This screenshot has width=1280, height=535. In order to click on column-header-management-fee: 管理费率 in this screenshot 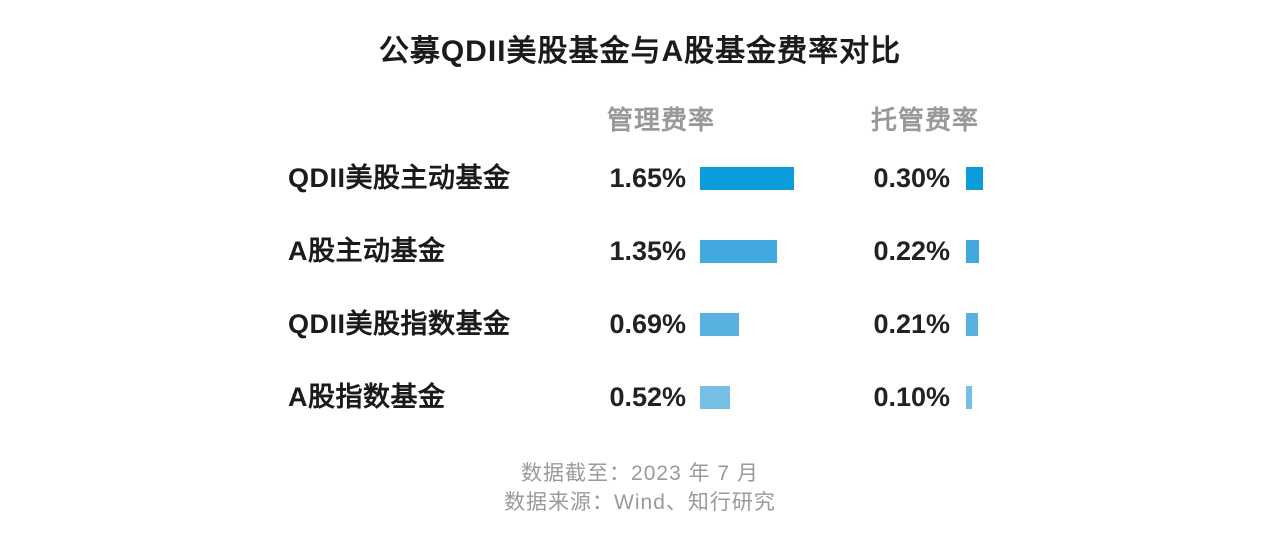, I will do `click(661, 120)`.